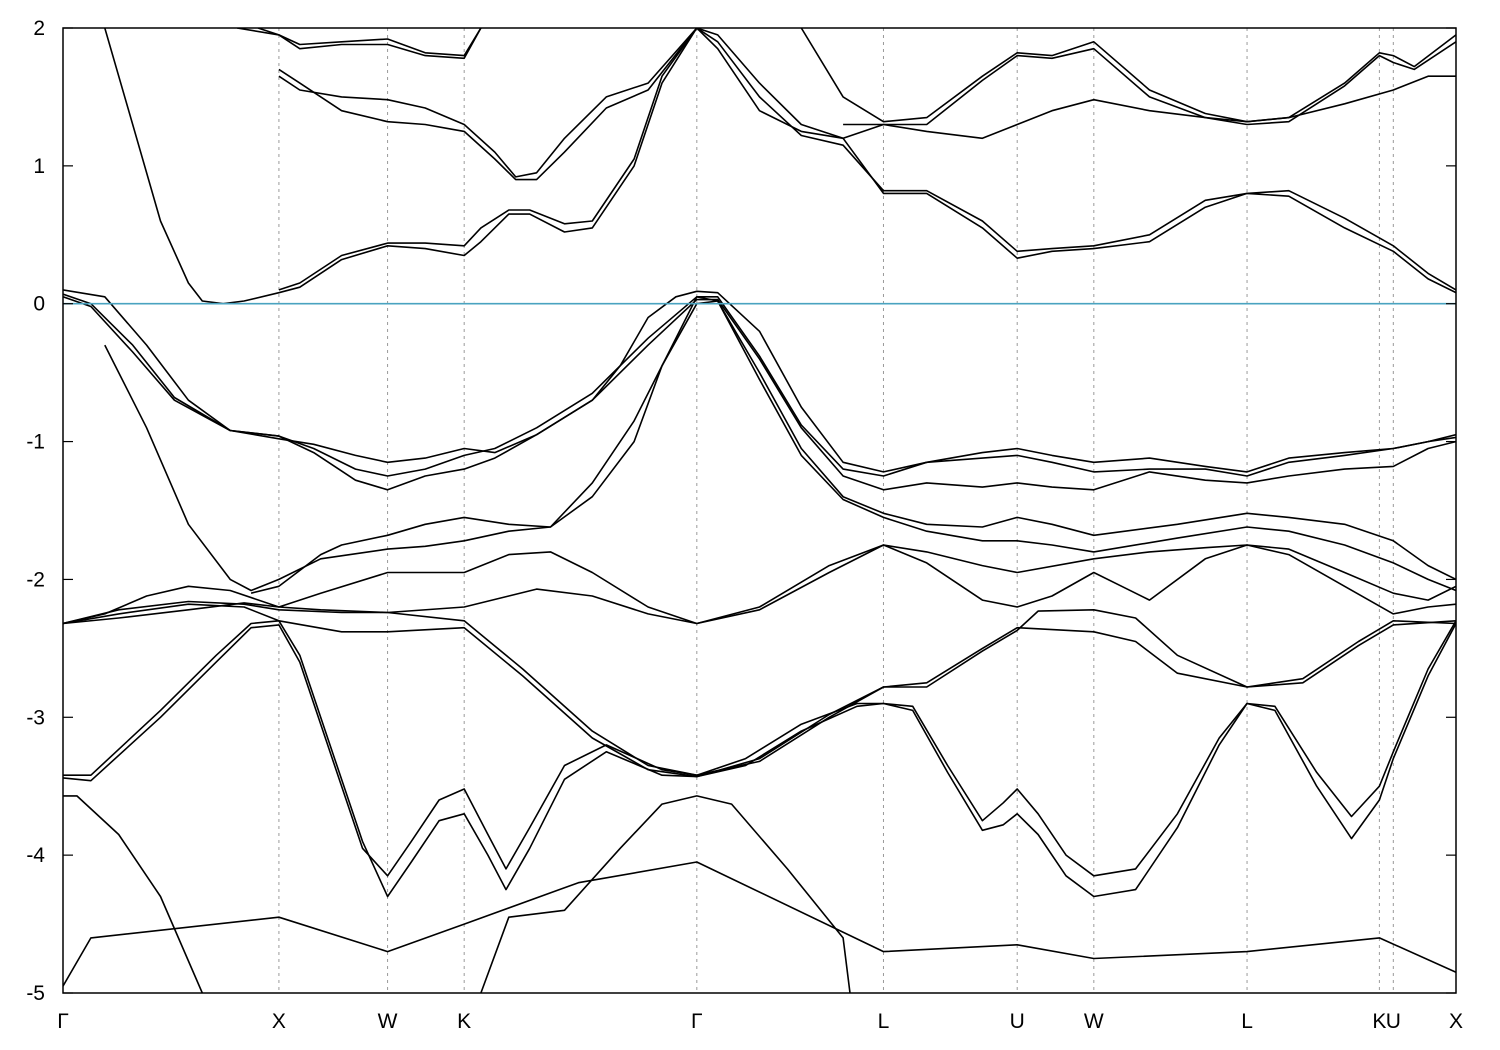 Image resolution: width=1500 pixels, height=1050 pixels. What do you see at coordinates (35, 993) in the screenshot?
I see `y-tick-label: -5` at bounding box center [35, 993].